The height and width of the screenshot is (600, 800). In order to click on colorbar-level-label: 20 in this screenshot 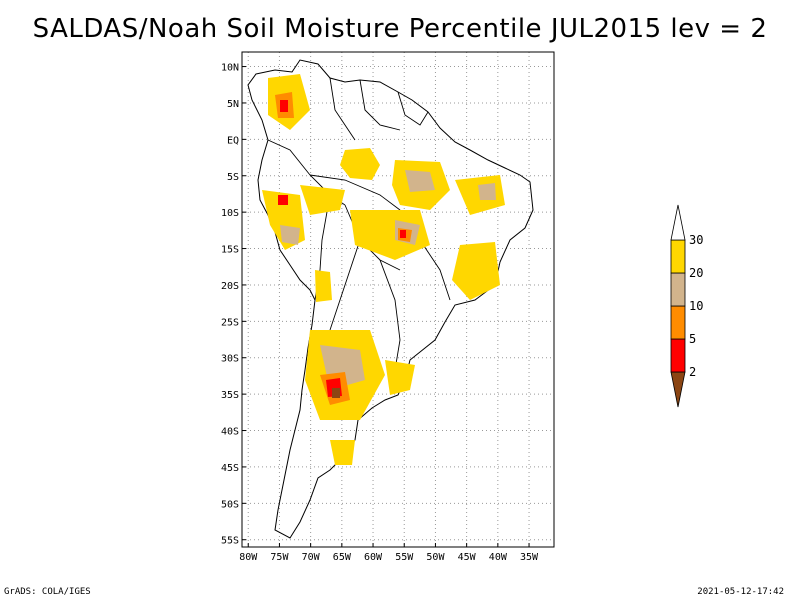, I will do `click(696, 273)`.